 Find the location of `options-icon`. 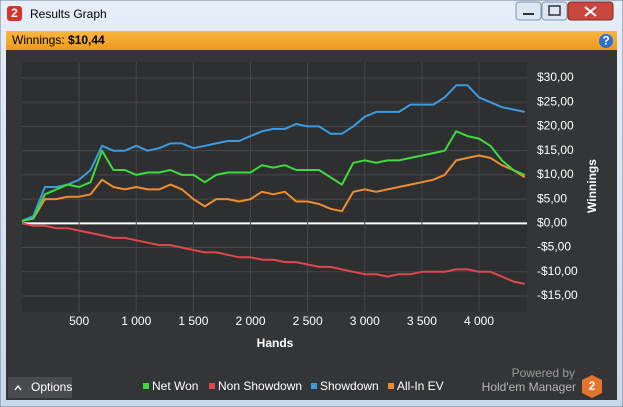

options-icon is located at coordinates (18, 387).